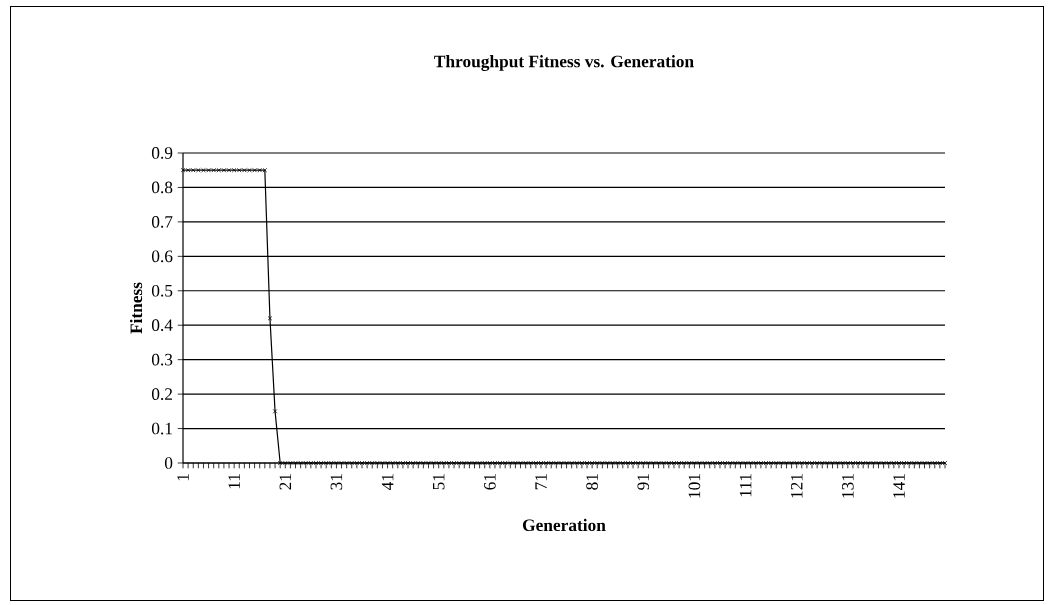 This screenshot has height=605, width=1053. What do you see at coordinates (168, 463) in the screenshot?
I see `y-tick-label: 0` at bounding box center [168, 463].